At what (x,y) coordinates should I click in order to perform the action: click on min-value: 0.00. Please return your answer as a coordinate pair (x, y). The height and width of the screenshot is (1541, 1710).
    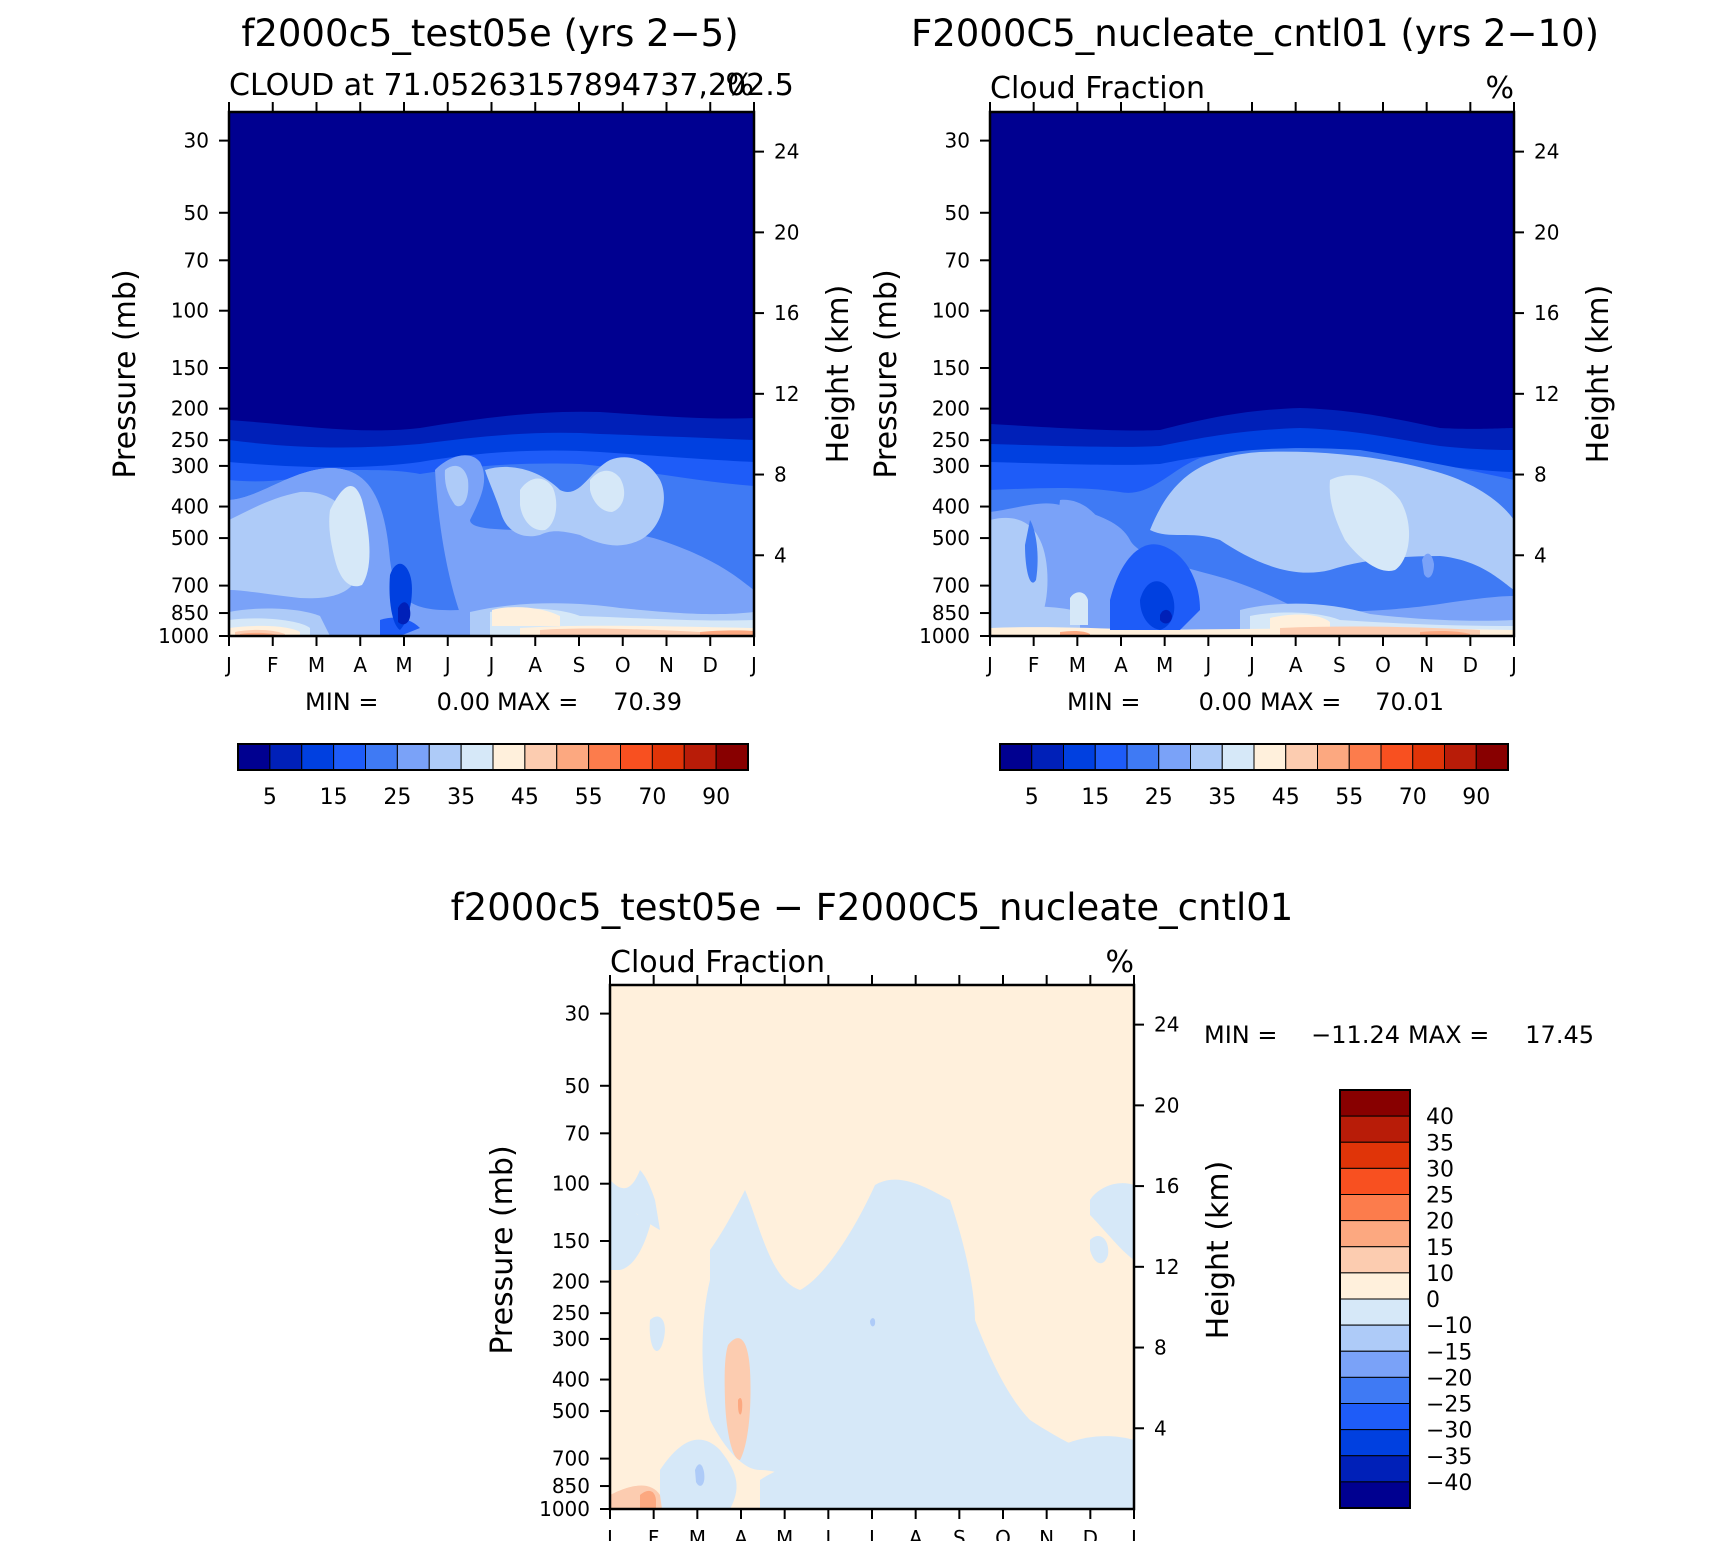
    Looking at the image, I should click on (463, 702).